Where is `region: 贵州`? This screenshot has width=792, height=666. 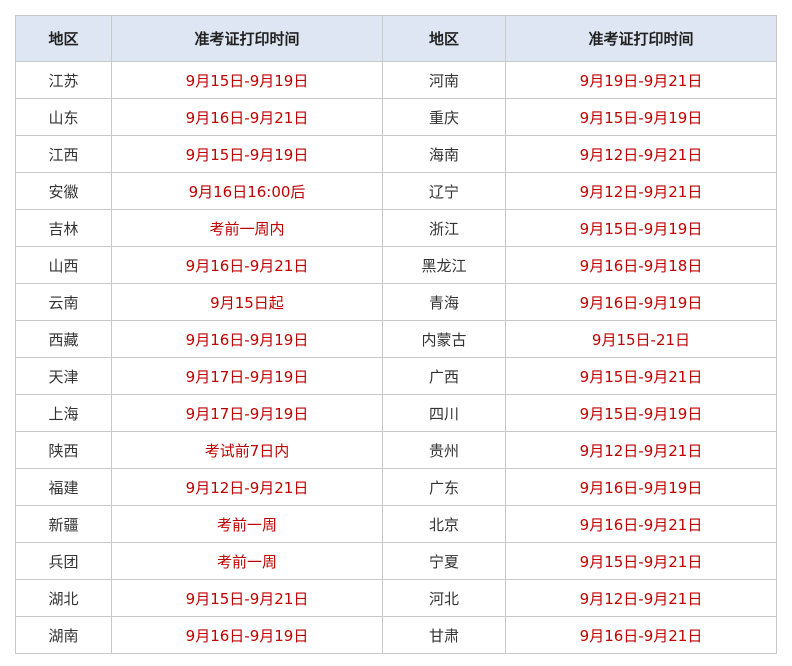 region: 贵州 is located at coordinates (444, 450).